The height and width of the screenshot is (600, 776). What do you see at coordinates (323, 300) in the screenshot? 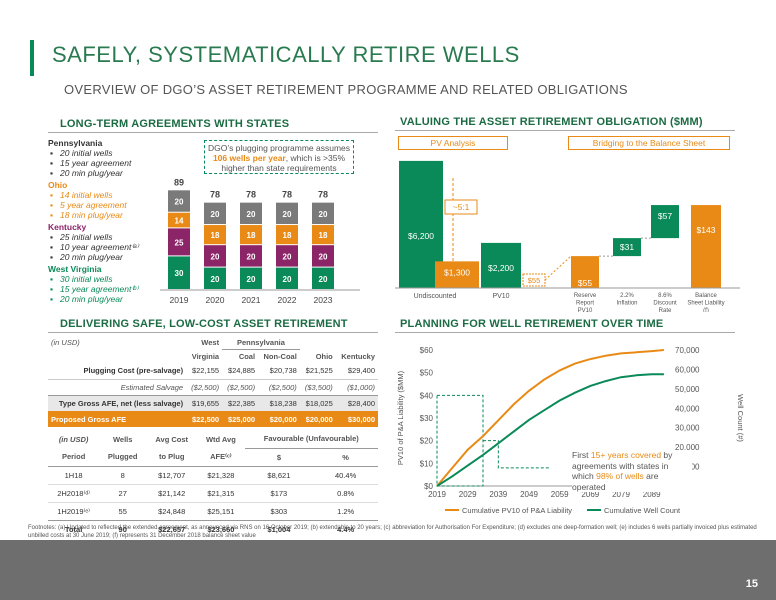
I see `x-tick-label: 2023` at bounding box center [323, 300].